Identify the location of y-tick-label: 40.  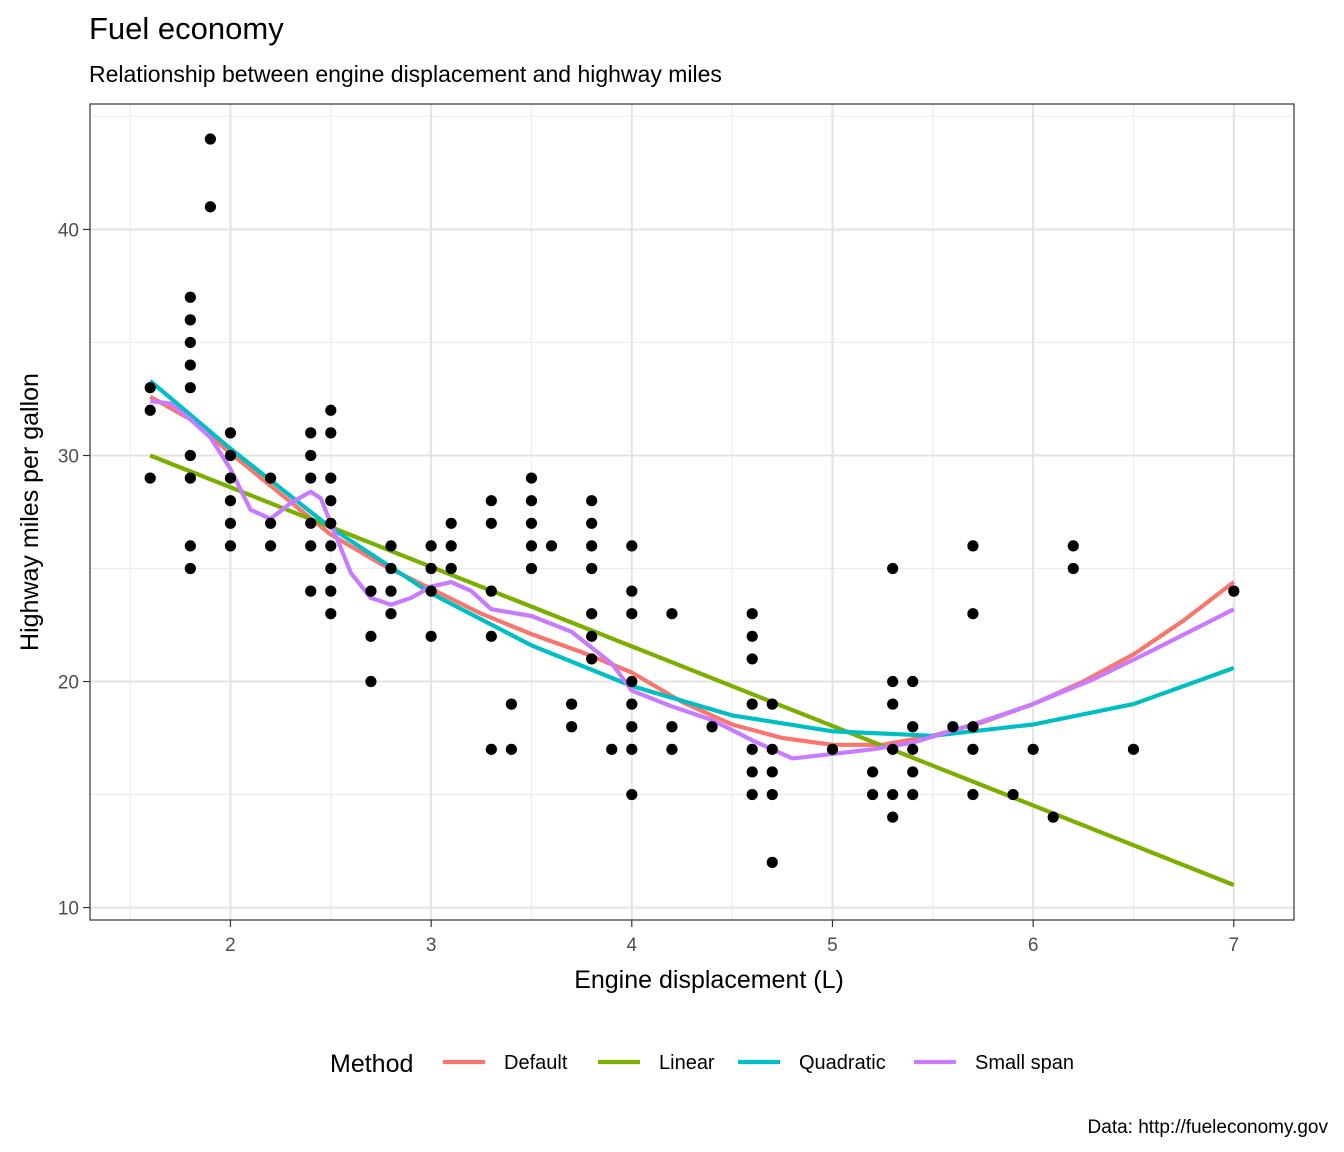
(68, 230).